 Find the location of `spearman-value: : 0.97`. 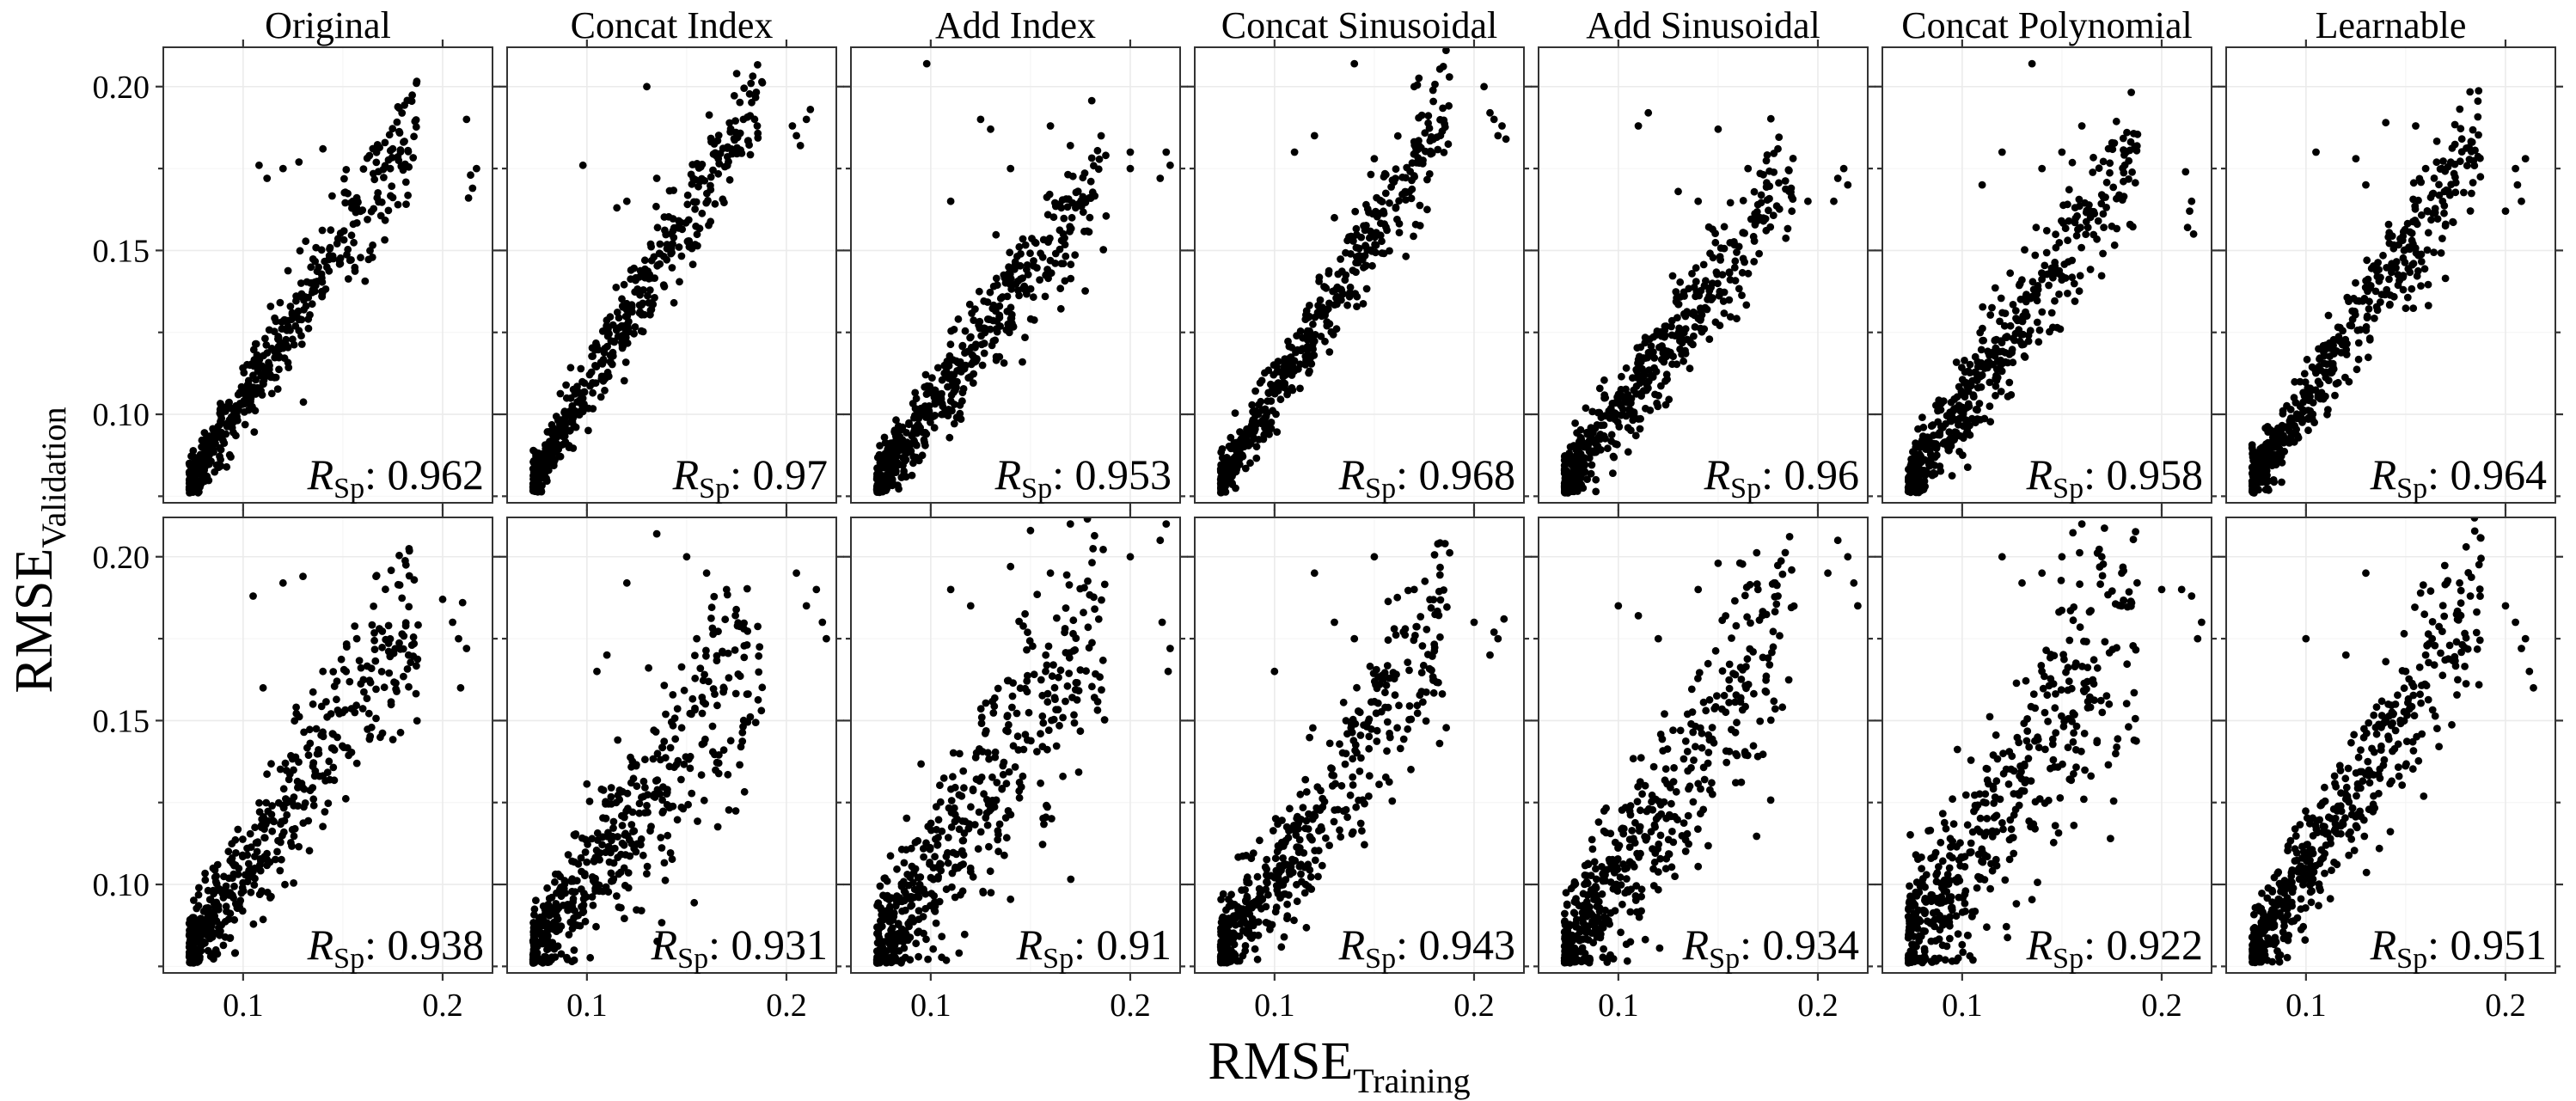

spearman-value: : 0.97 is located at coordinates (779, 474).